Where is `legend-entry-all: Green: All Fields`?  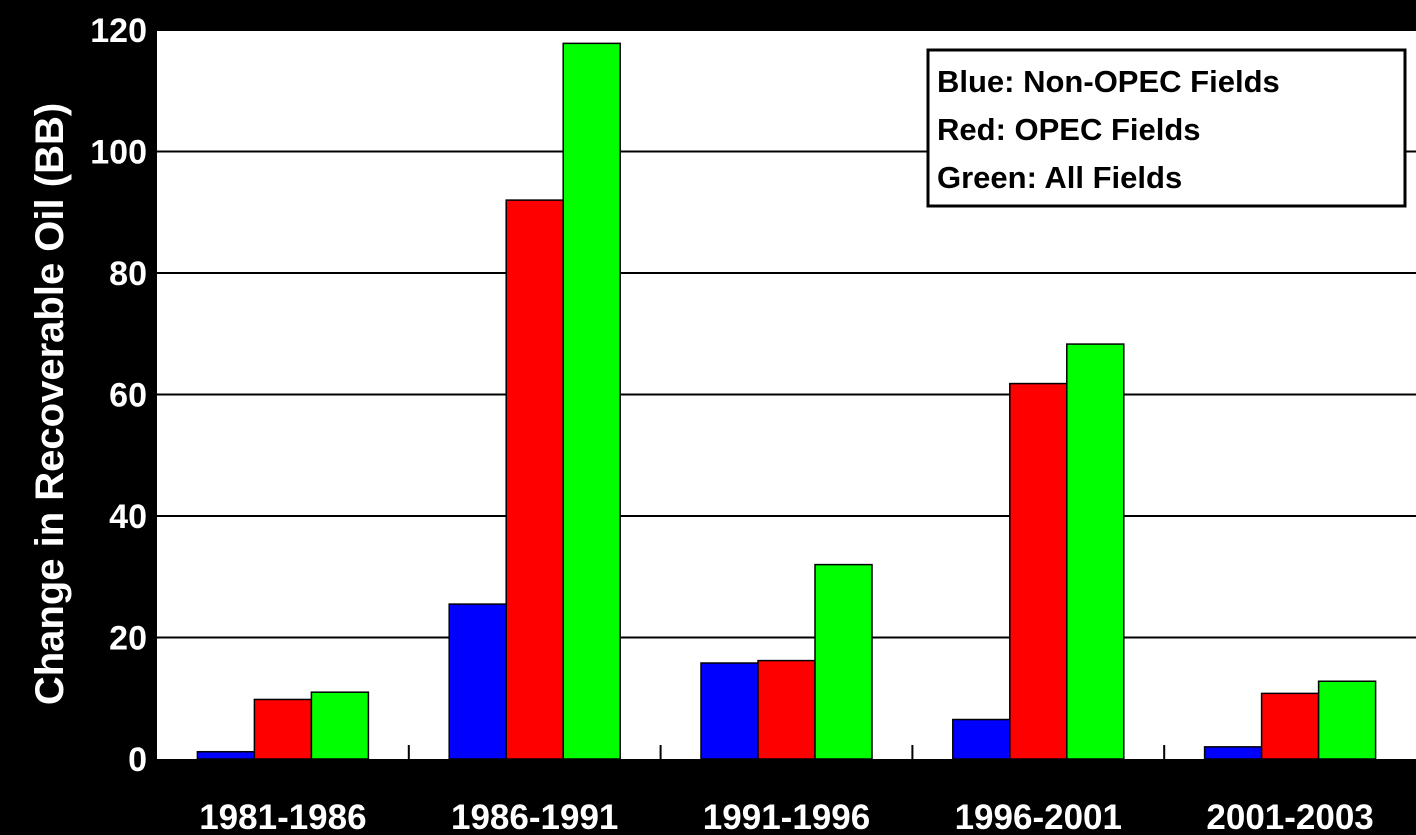 legend-entry-all: Green: All Fields is located at coordinates (1059, 177).